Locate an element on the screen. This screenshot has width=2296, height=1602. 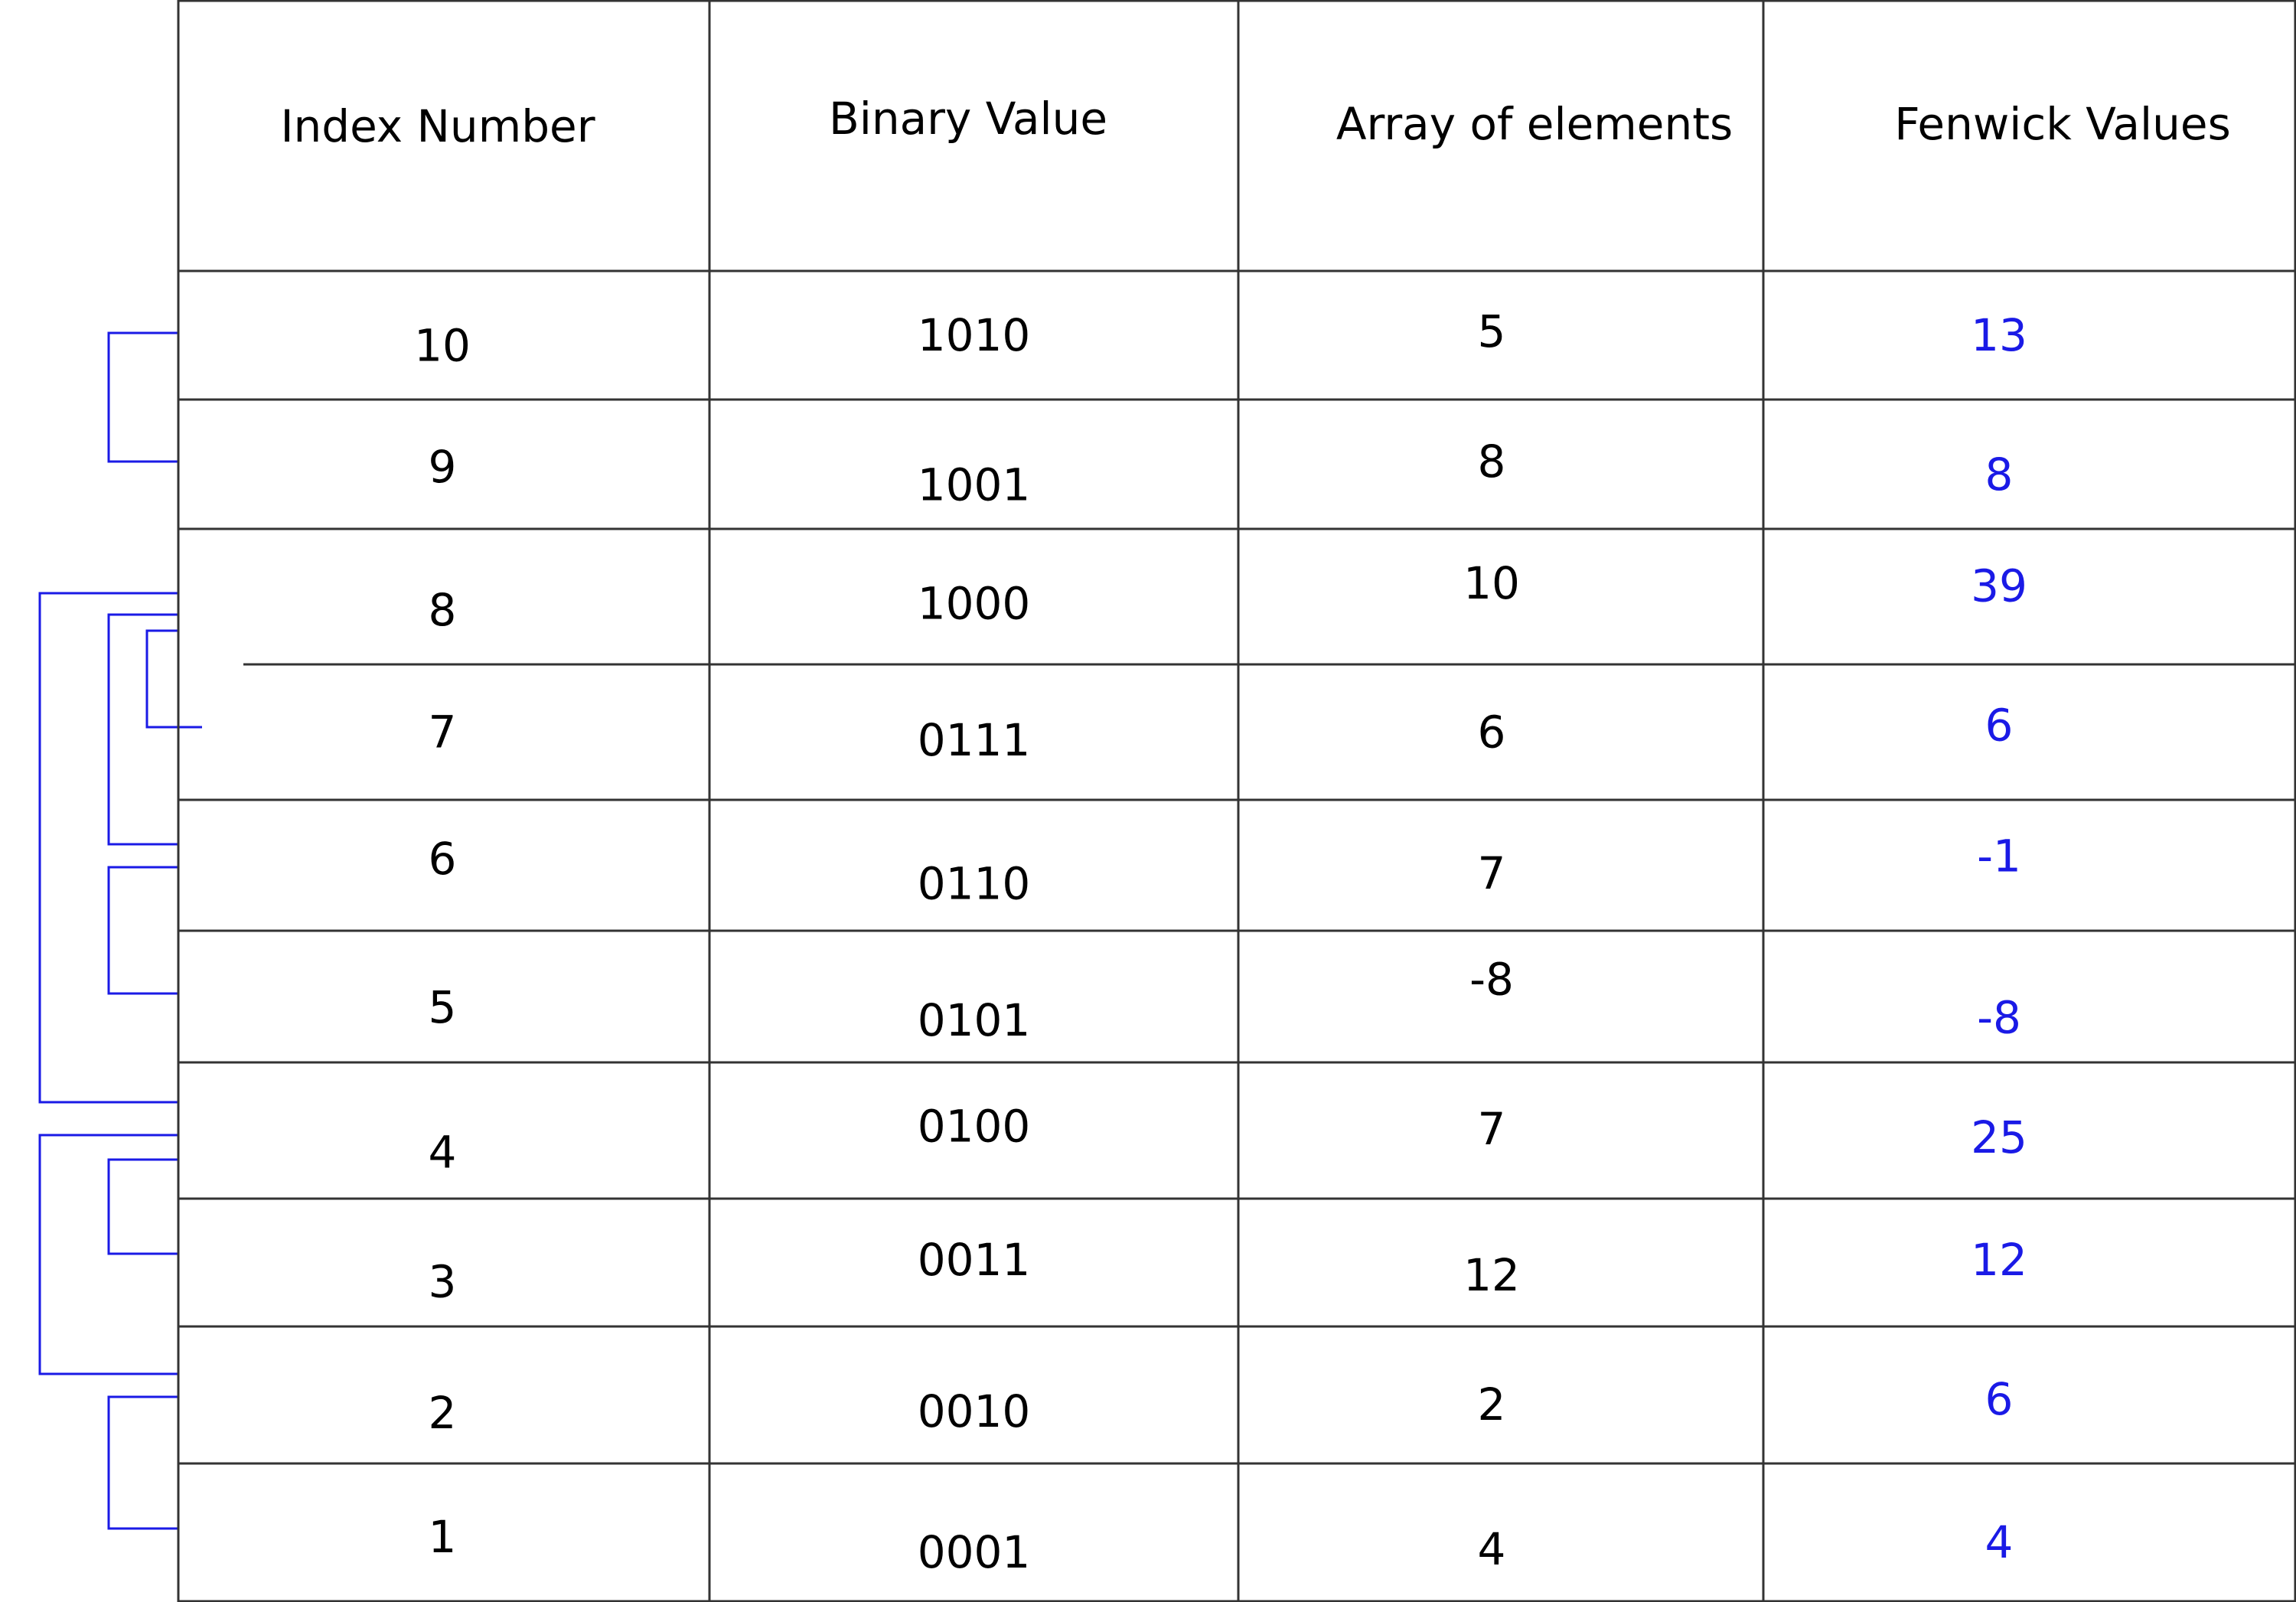
cell-fenwick: 25 is located at coordinates (1999, 1137).